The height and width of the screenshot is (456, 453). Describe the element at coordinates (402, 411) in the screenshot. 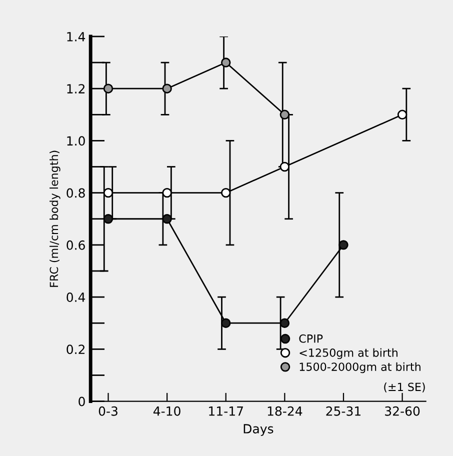

I see `x-tick-label: 32-60` at that location.